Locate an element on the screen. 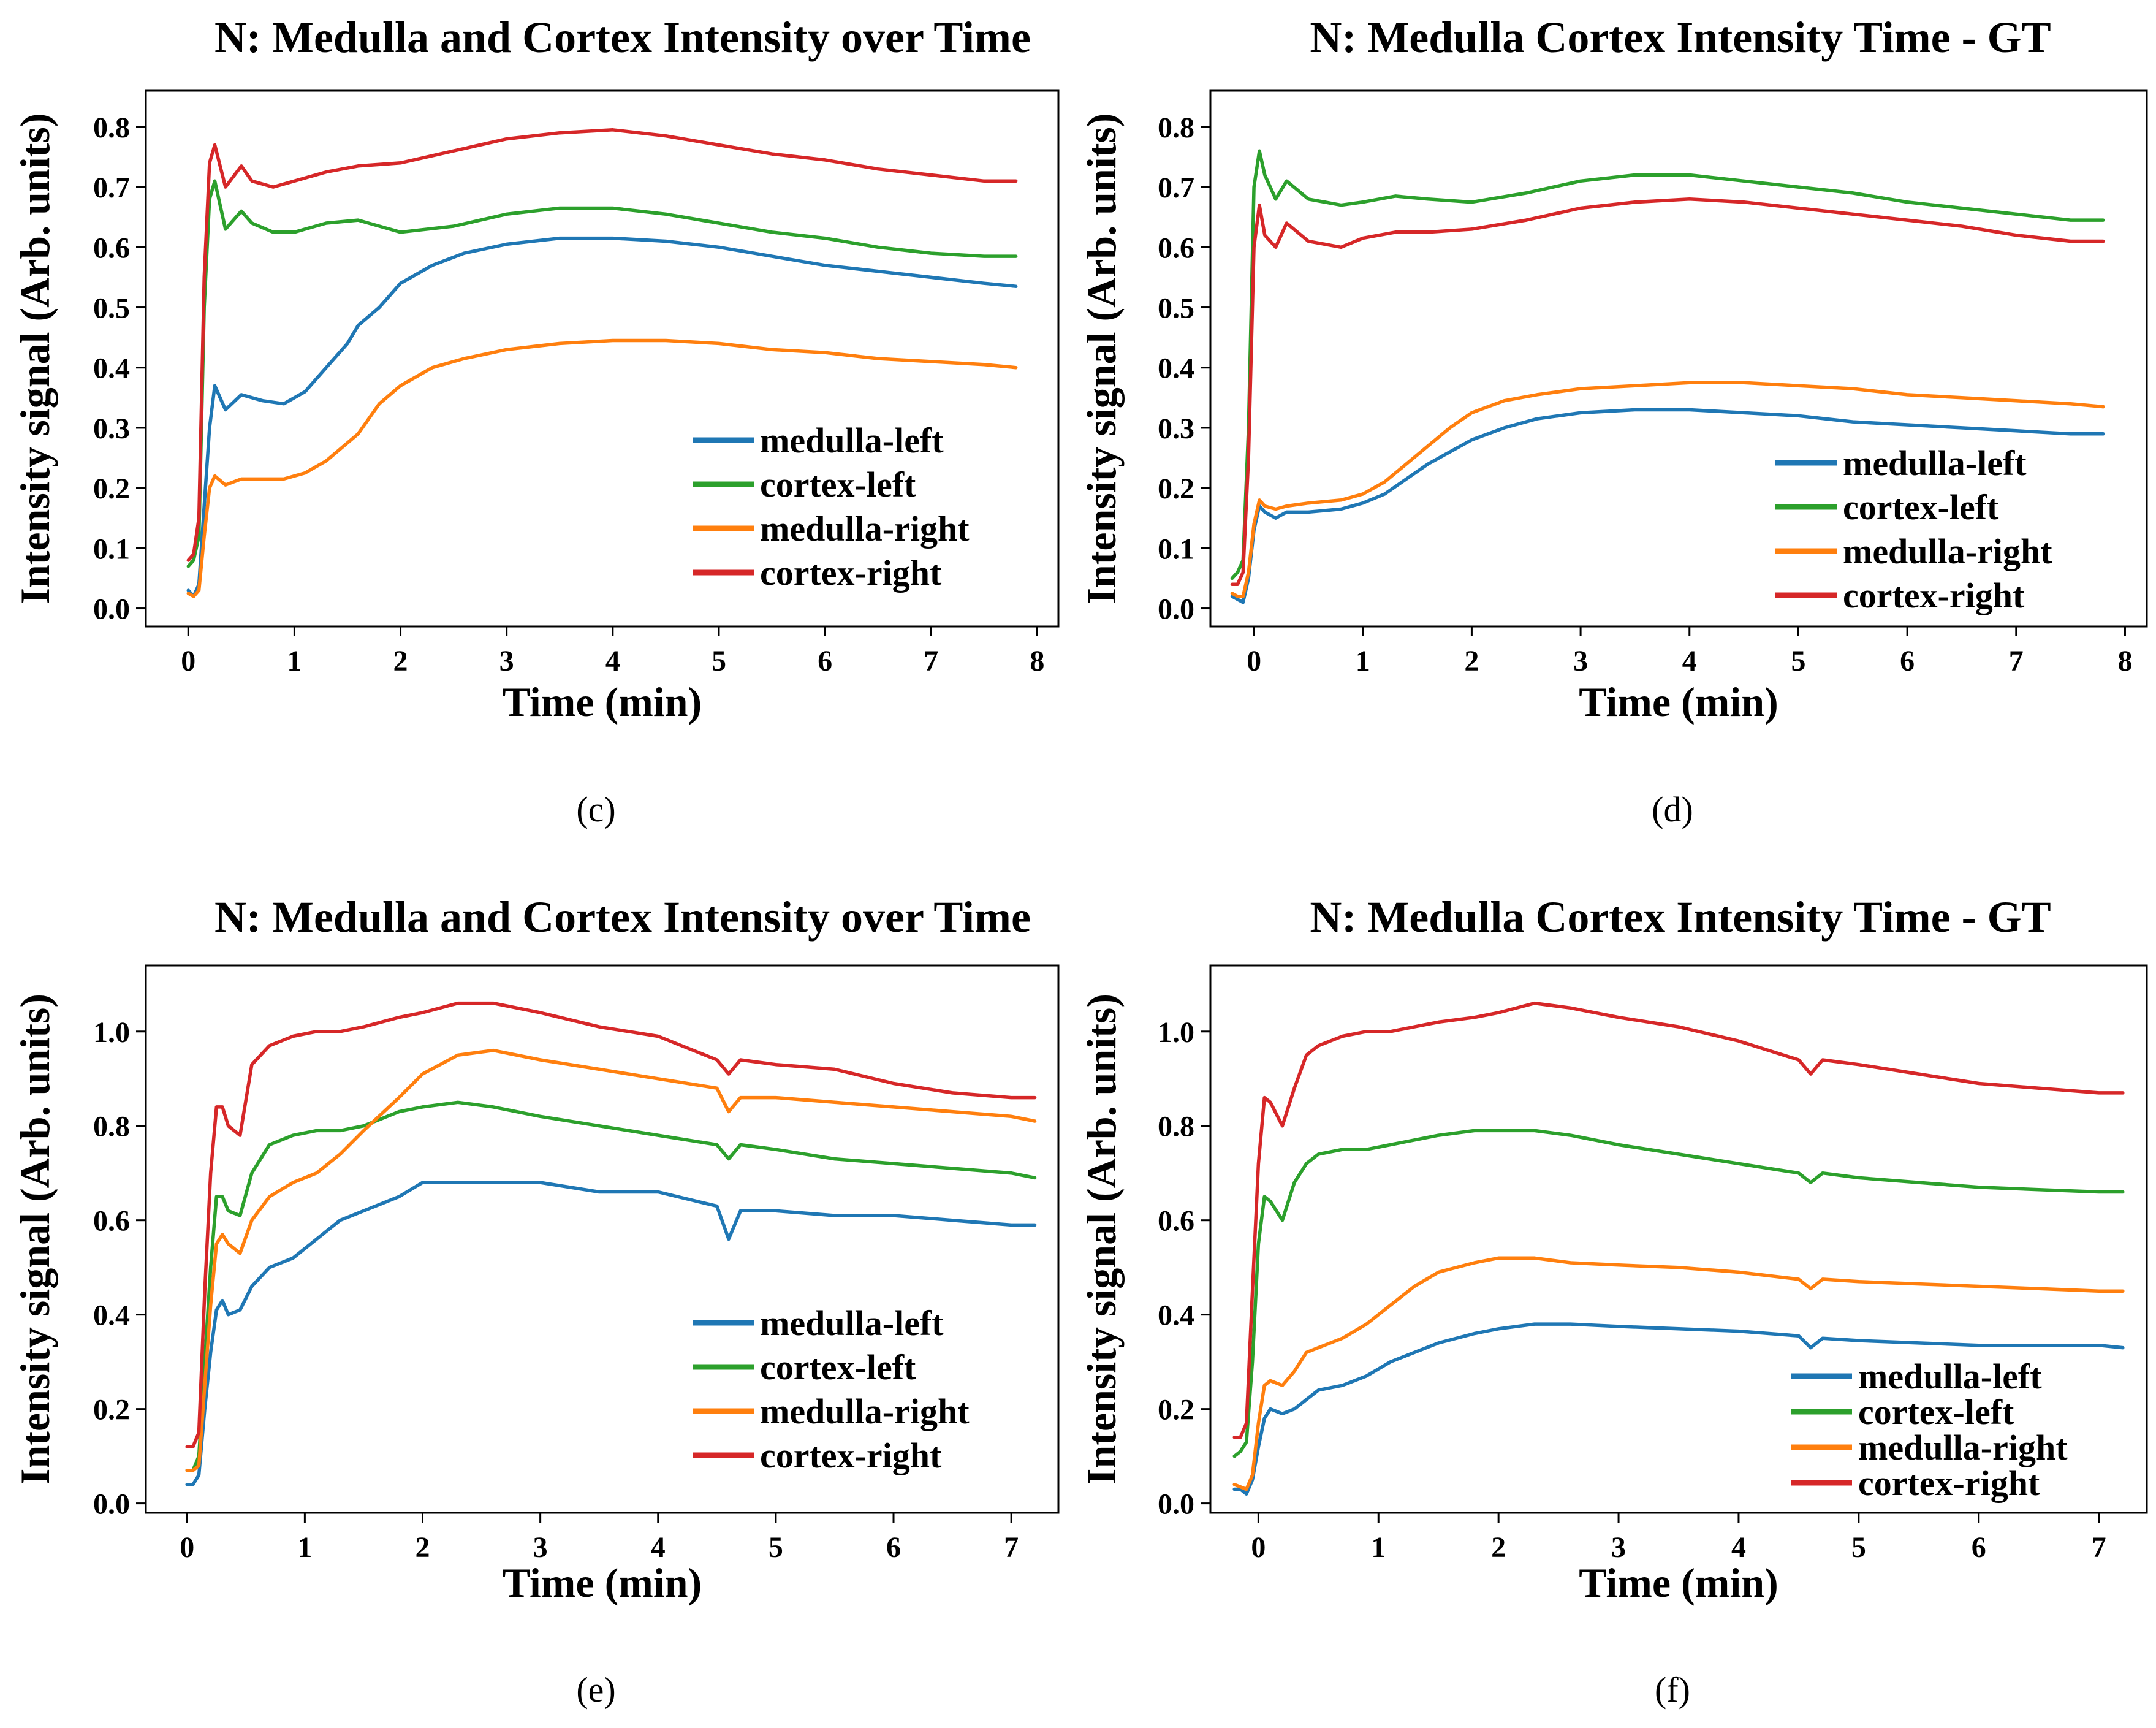 This screenshot has height=1728, width=2156. axes-frame is located at coordinates (602, 358).